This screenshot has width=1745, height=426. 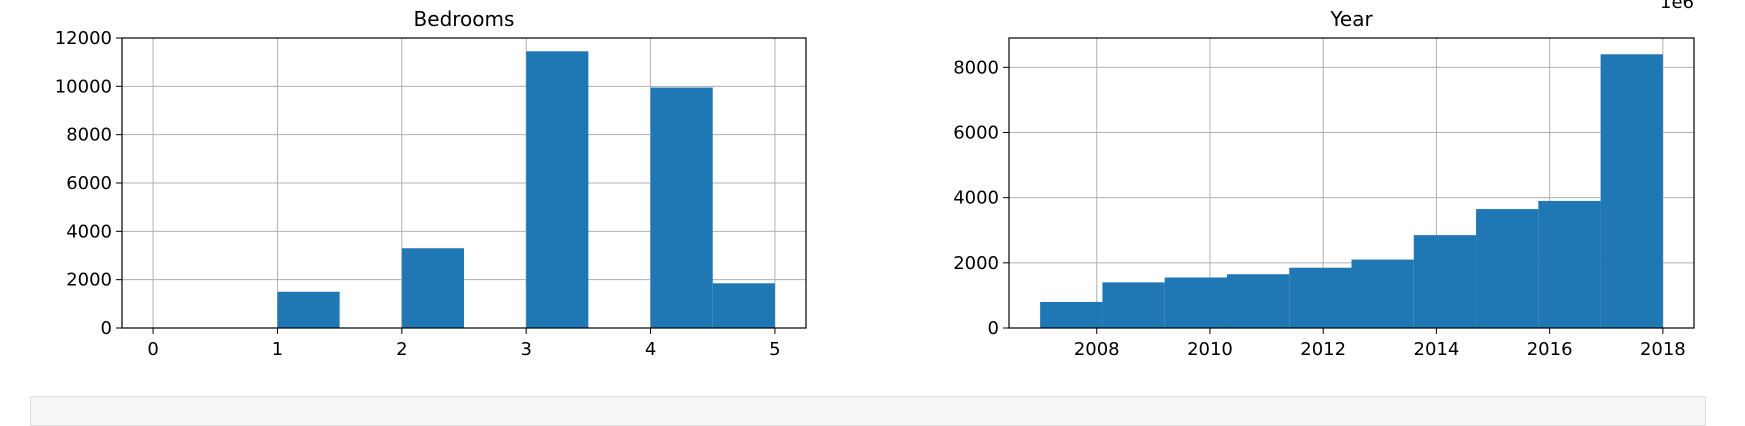 I want to click on x-tick-label: 2016, so click(x=1550, y=349).